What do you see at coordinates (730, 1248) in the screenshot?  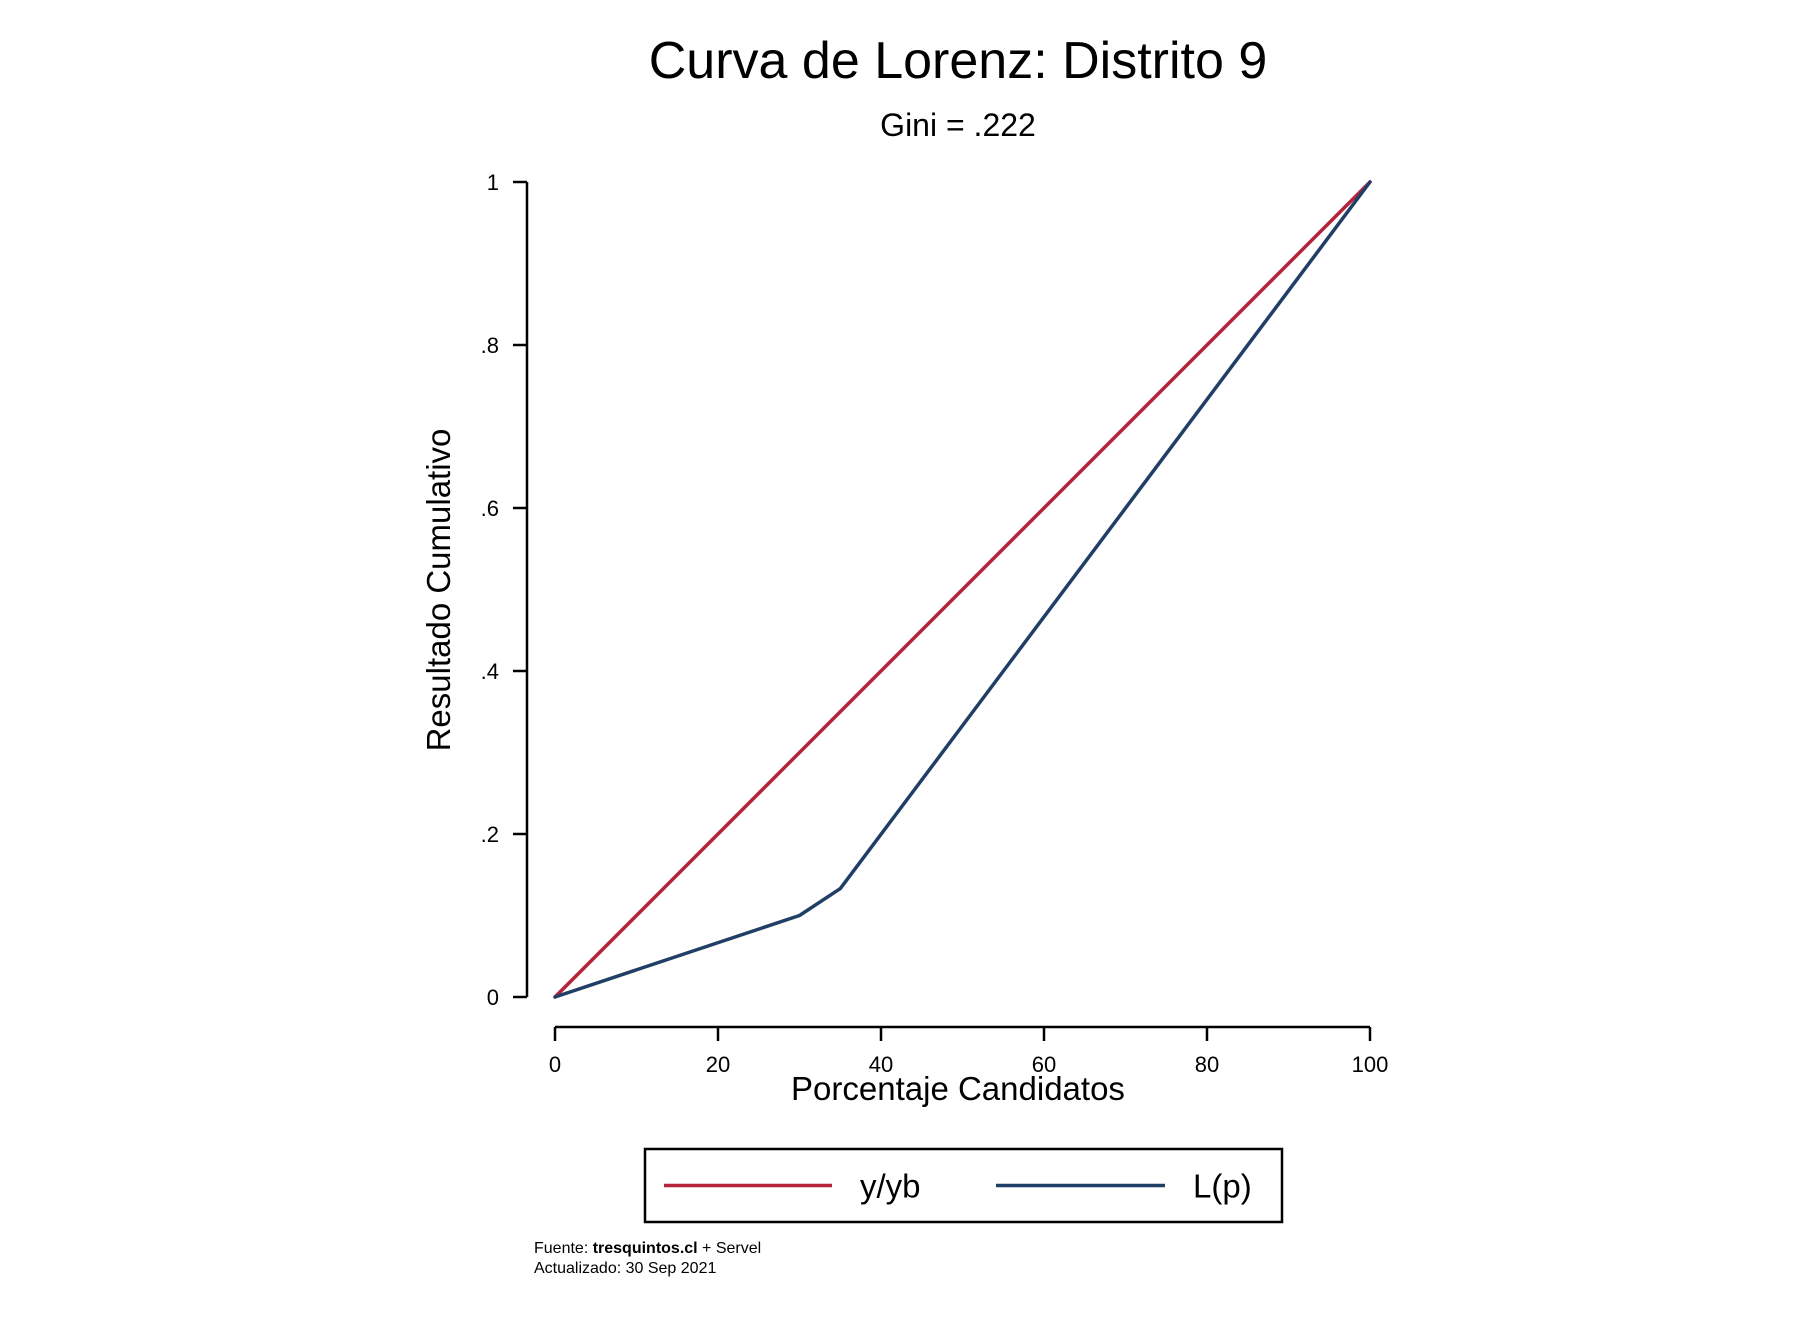 I see `footer-source-suffix: + Servel` at bounding box center [730, 1248].